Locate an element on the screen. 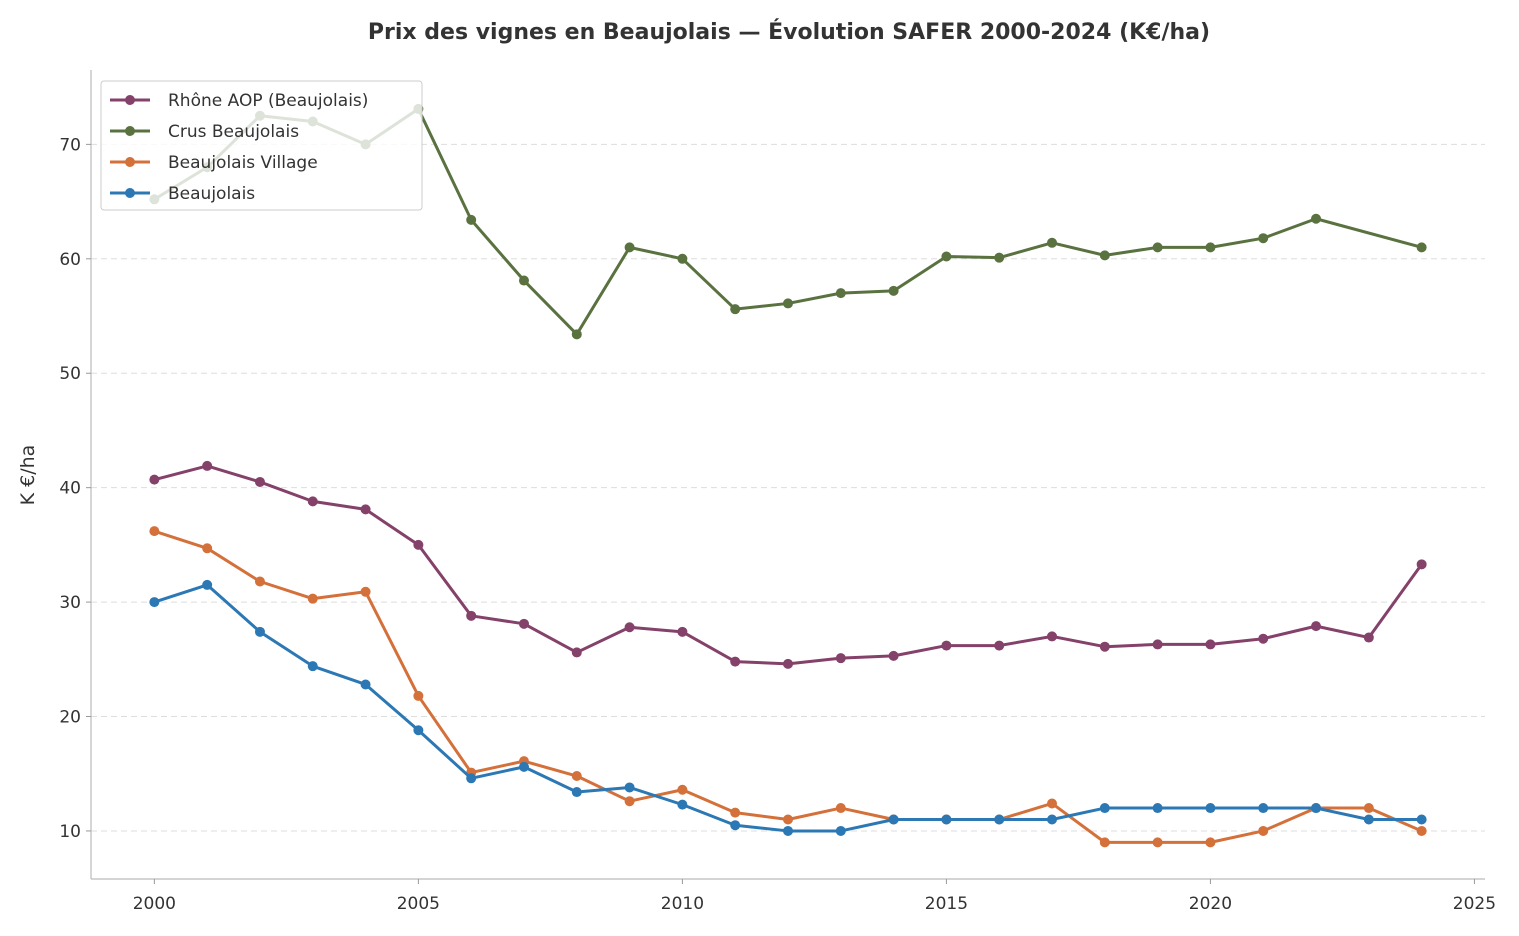 Image resolution: width=1519 pixels, height=936 pixels. x-tick-label: 2010 is located at coordinates (682, 904).